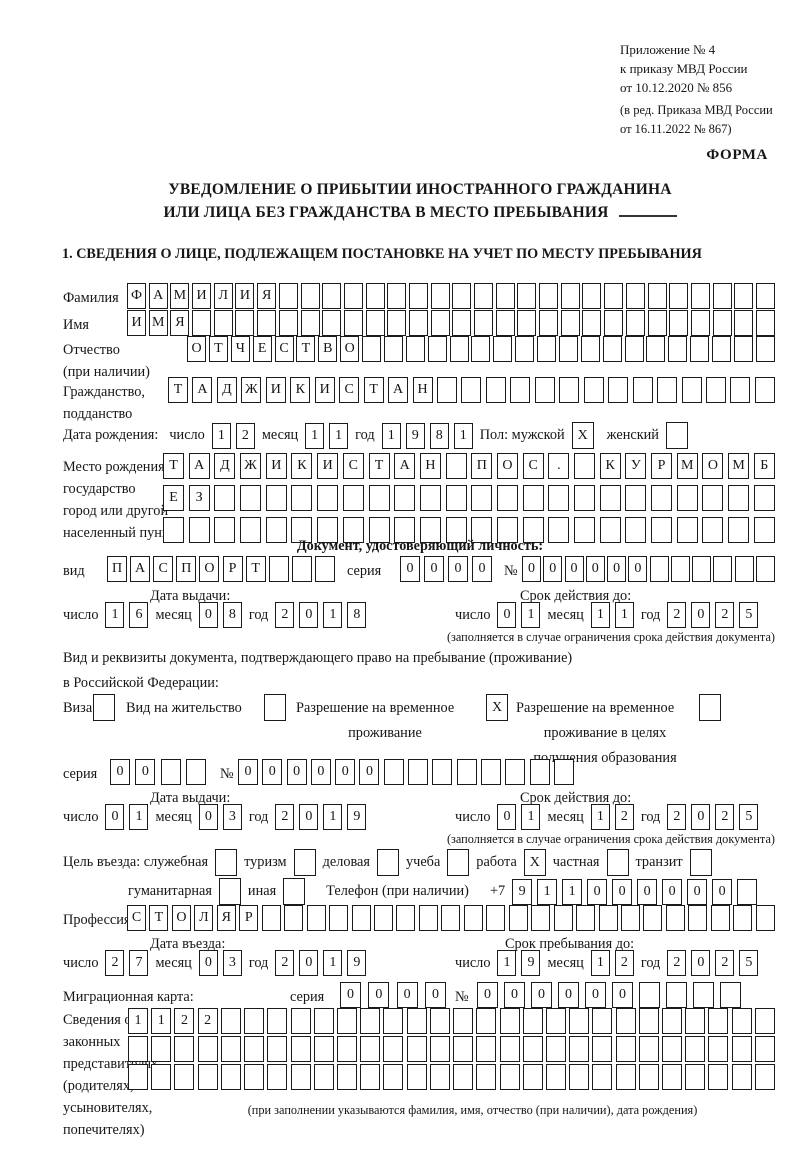 The height and width of the screenshot is (1163, 800). I want to click on visa-checkbox, so click(104, 707).